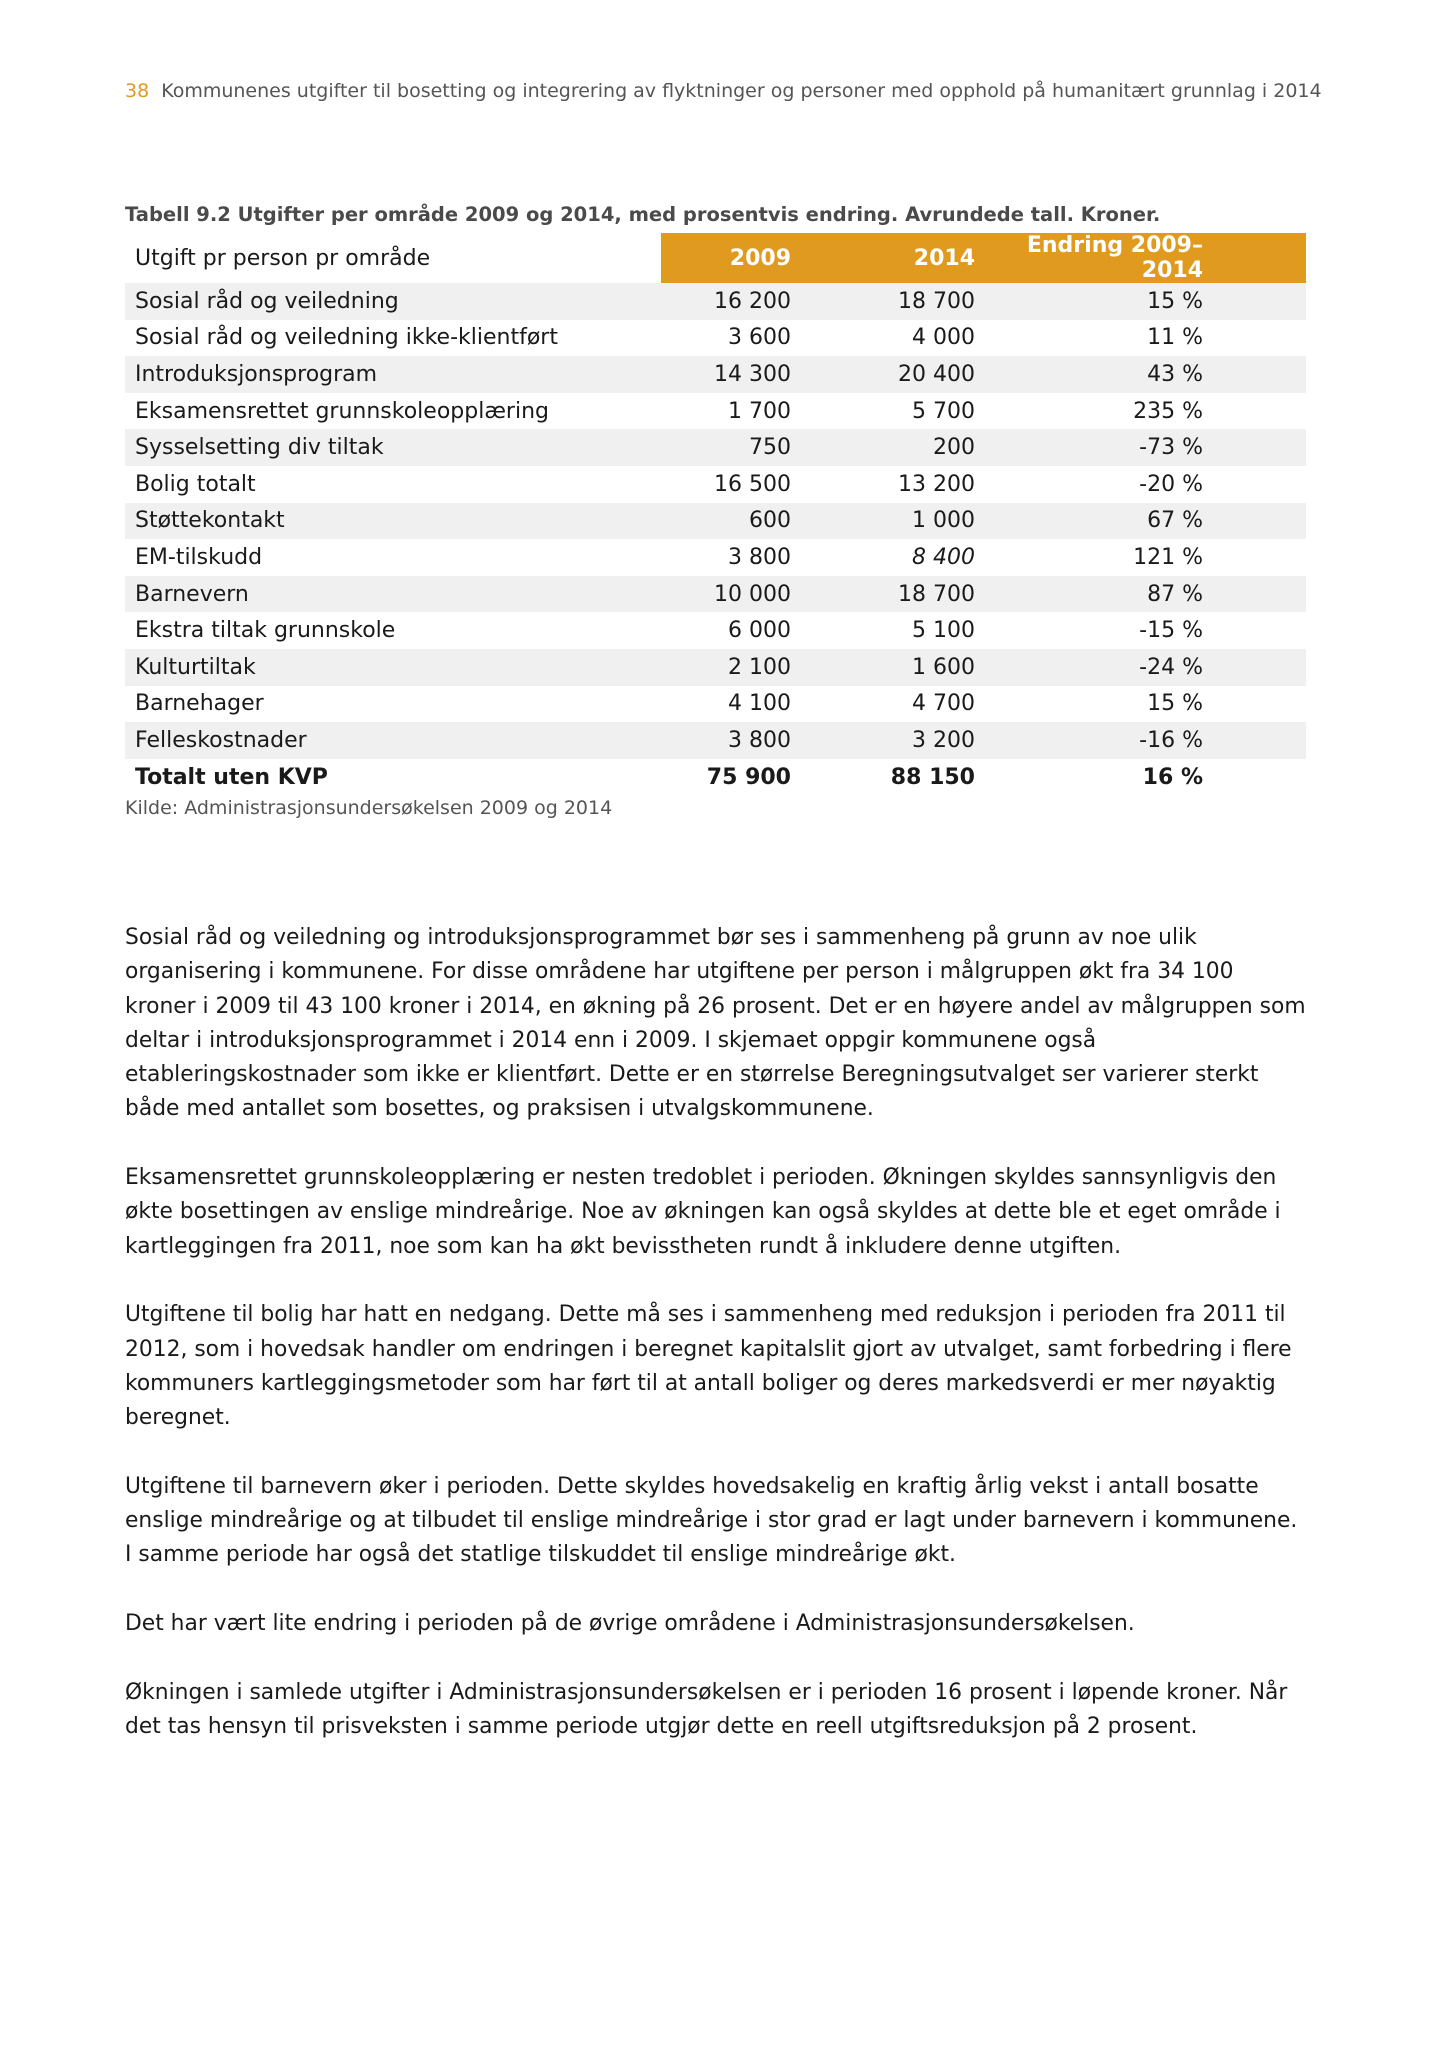 The image size is (1448, 2048). What do you see at coordinates (726, 521) in the screenshot?
I see `cell-2009: 600` at bounding box center [726, 521].